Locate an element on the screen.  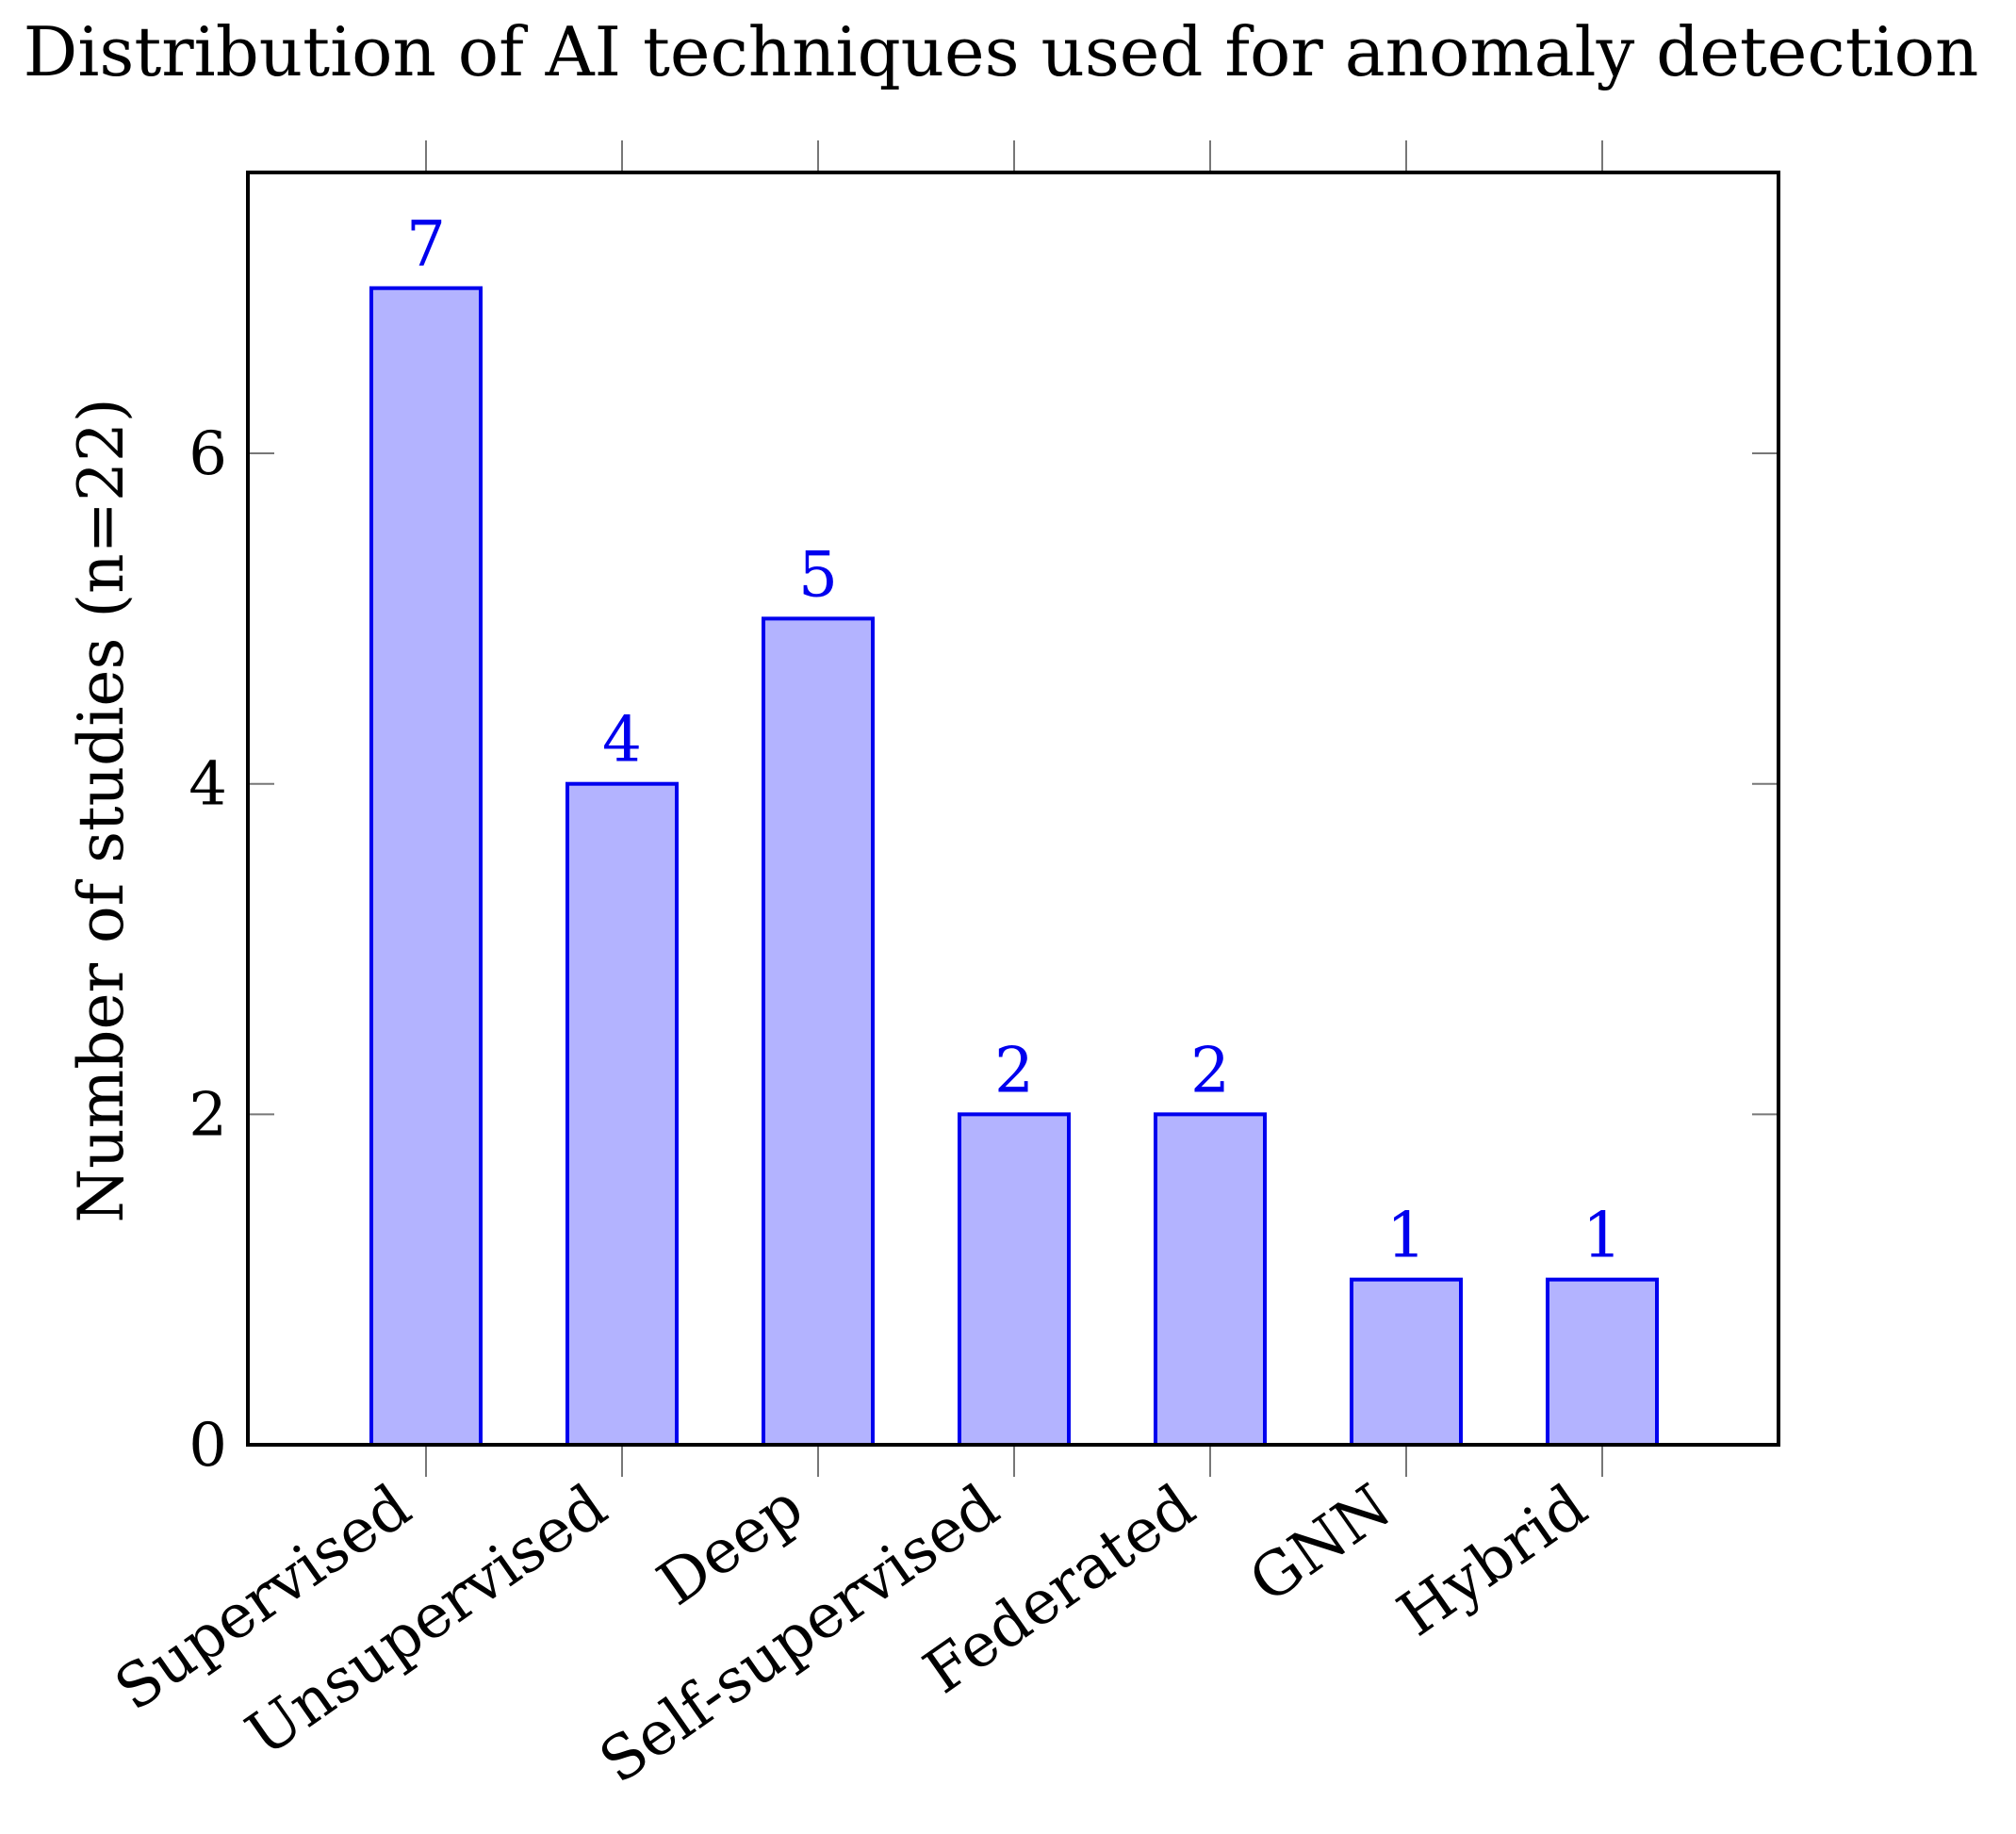
y-tick-label-0: 0 is located at coordinates (207, 1446).